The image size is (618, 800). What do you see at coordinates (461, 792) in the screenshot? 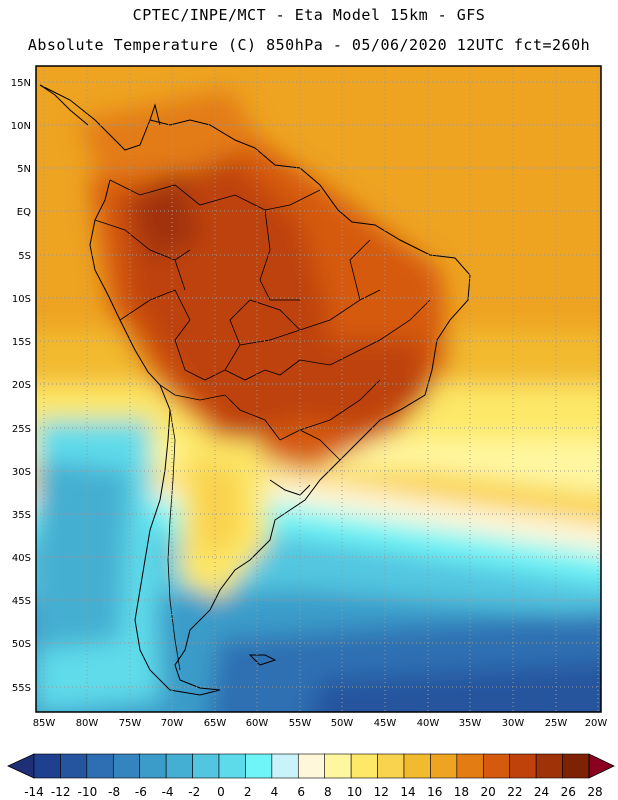
I see `colorbar-label: 18` at bounding box center [461, 792].